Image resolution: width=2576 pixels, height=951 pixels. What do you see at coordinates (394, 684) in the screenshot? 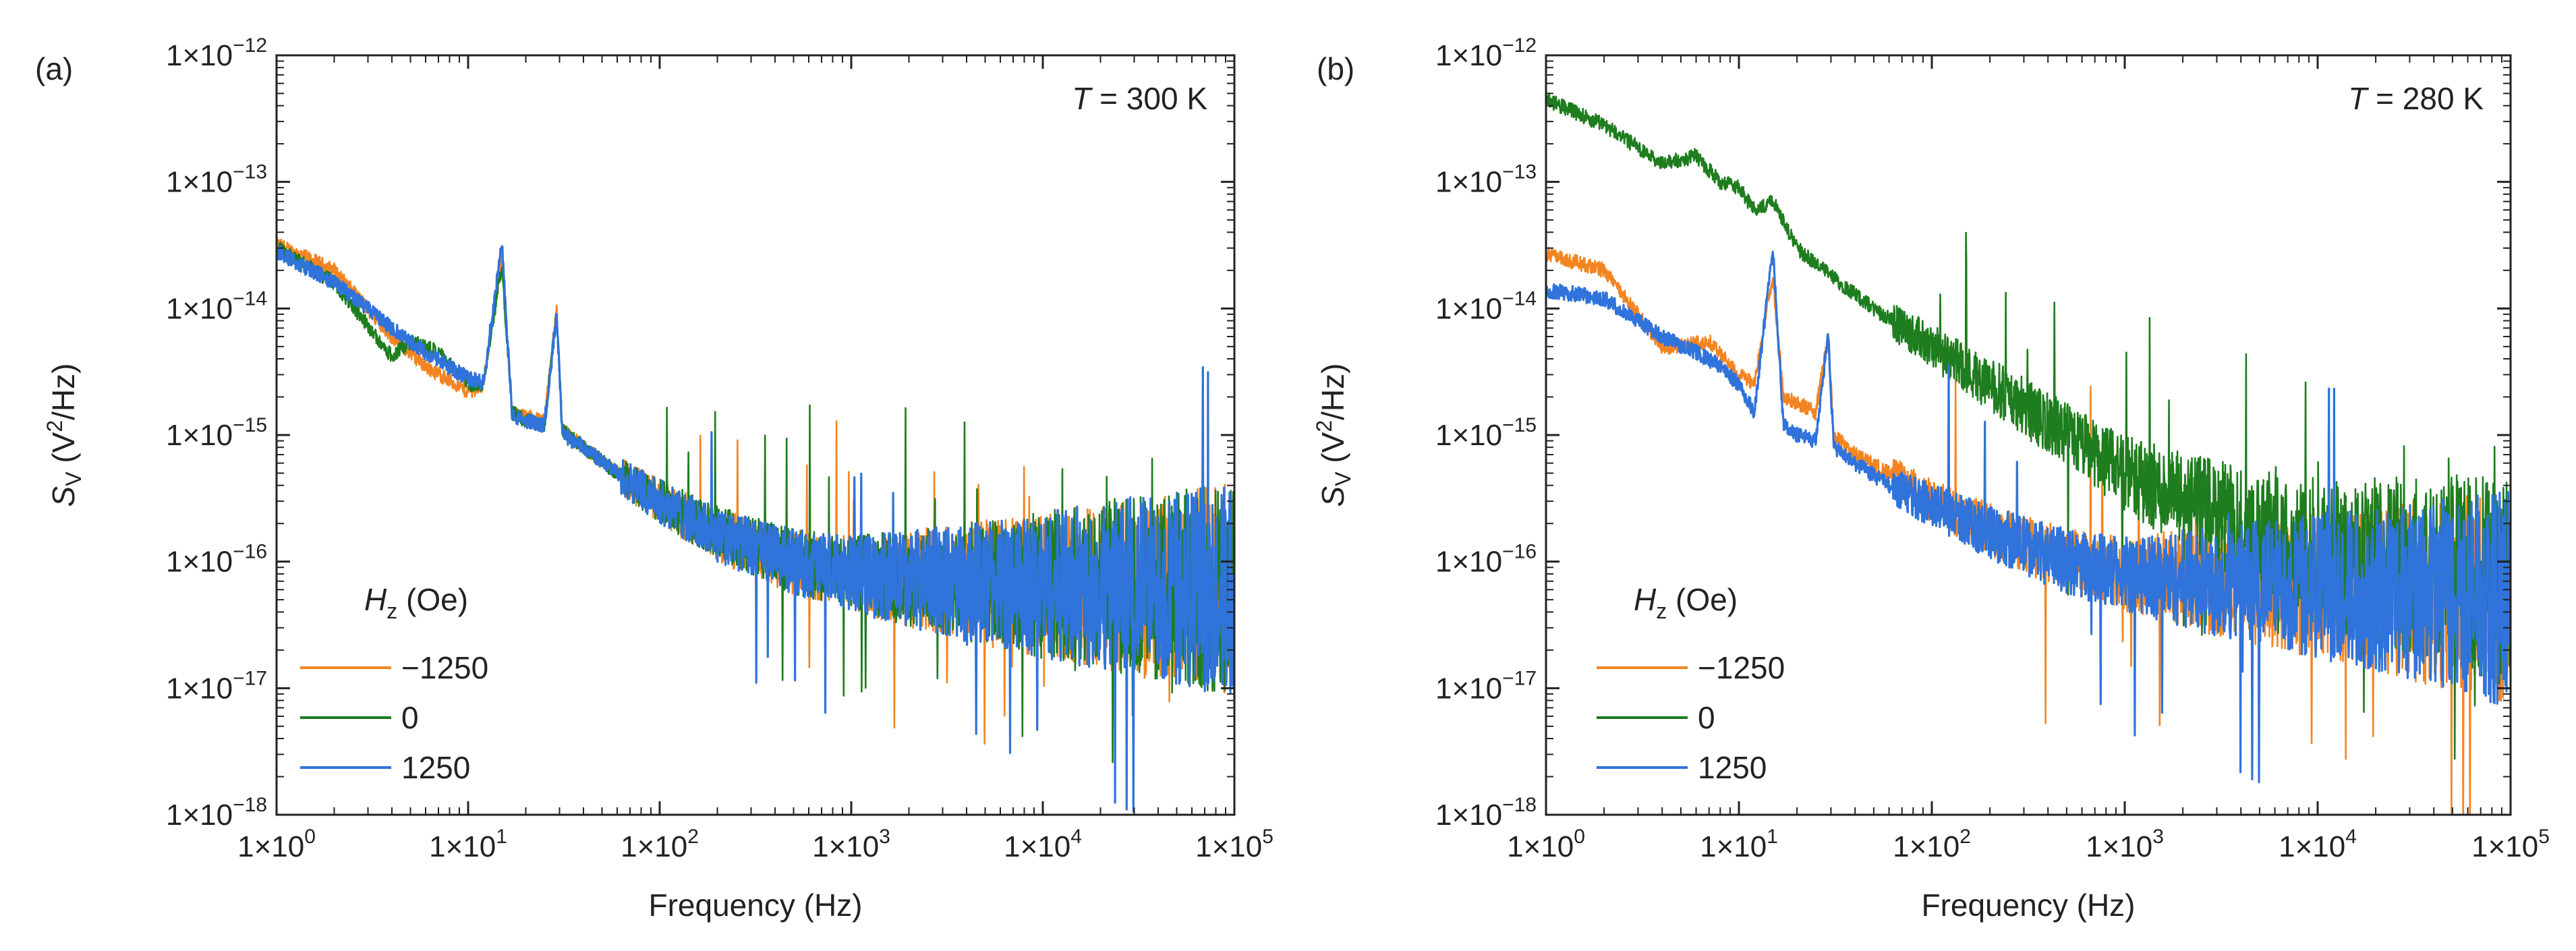
I see `legend-a: Hz (Oe) −1250 0 1250` at bounding box center [394, 684].